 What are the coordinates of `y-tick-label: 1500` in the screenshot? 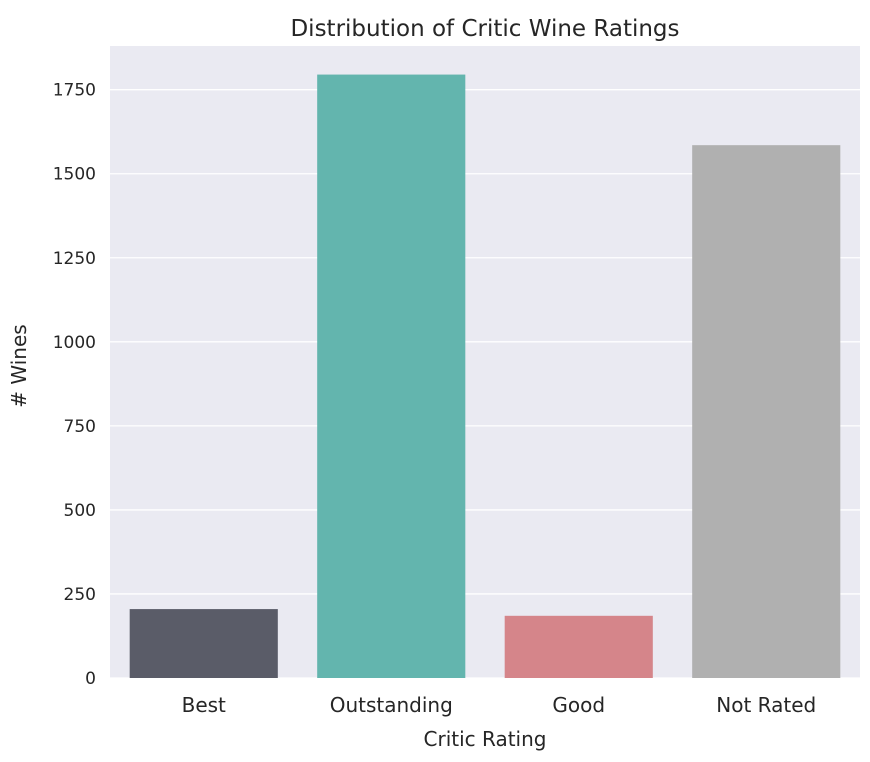 It's located at (74, 175).